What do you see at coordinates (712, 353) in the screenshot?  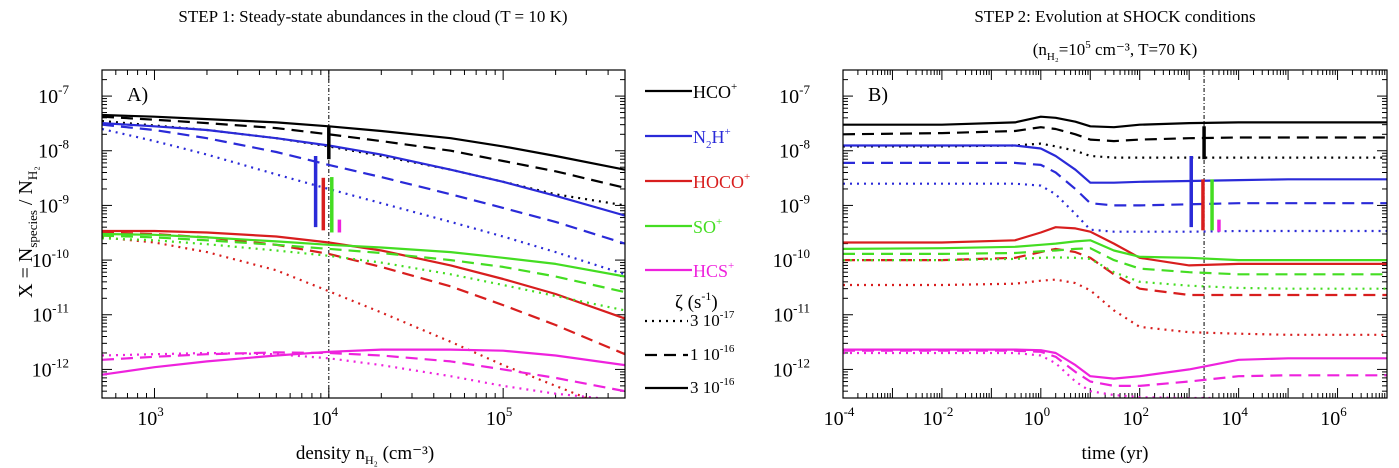 I see `legend-label-zeta-dashed: 1 10-16` at bounding box center [712, 353].